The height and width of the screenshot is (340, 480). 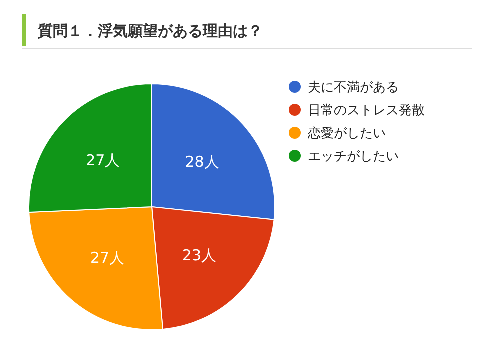 I want to click on chart-title: 質問１．浮気願望がある理由は？, so click(x=150, y=31).